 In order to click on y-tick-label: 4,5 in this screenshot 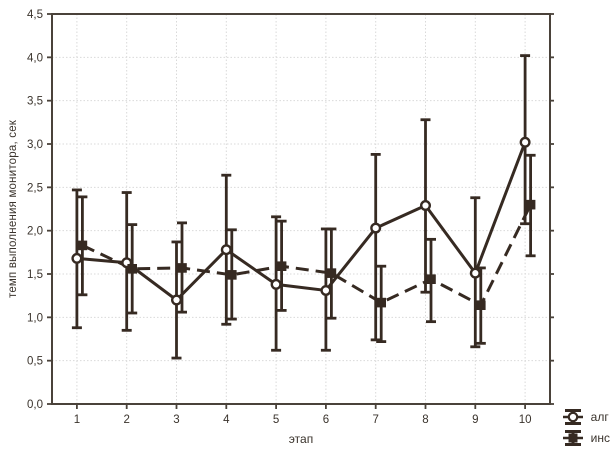, I will do `click(35, 15)`.